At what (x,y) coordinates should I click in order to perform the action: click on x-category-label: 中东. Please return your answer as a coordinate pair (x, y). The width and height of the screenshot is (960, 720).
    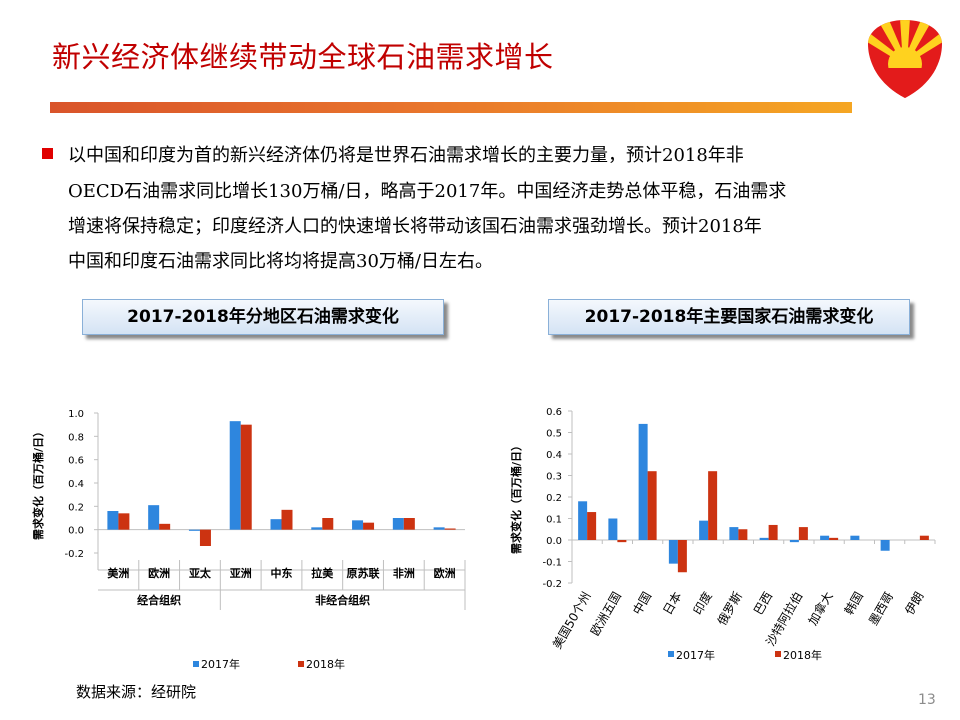
    Looking at the image, I should click on (282, 573).